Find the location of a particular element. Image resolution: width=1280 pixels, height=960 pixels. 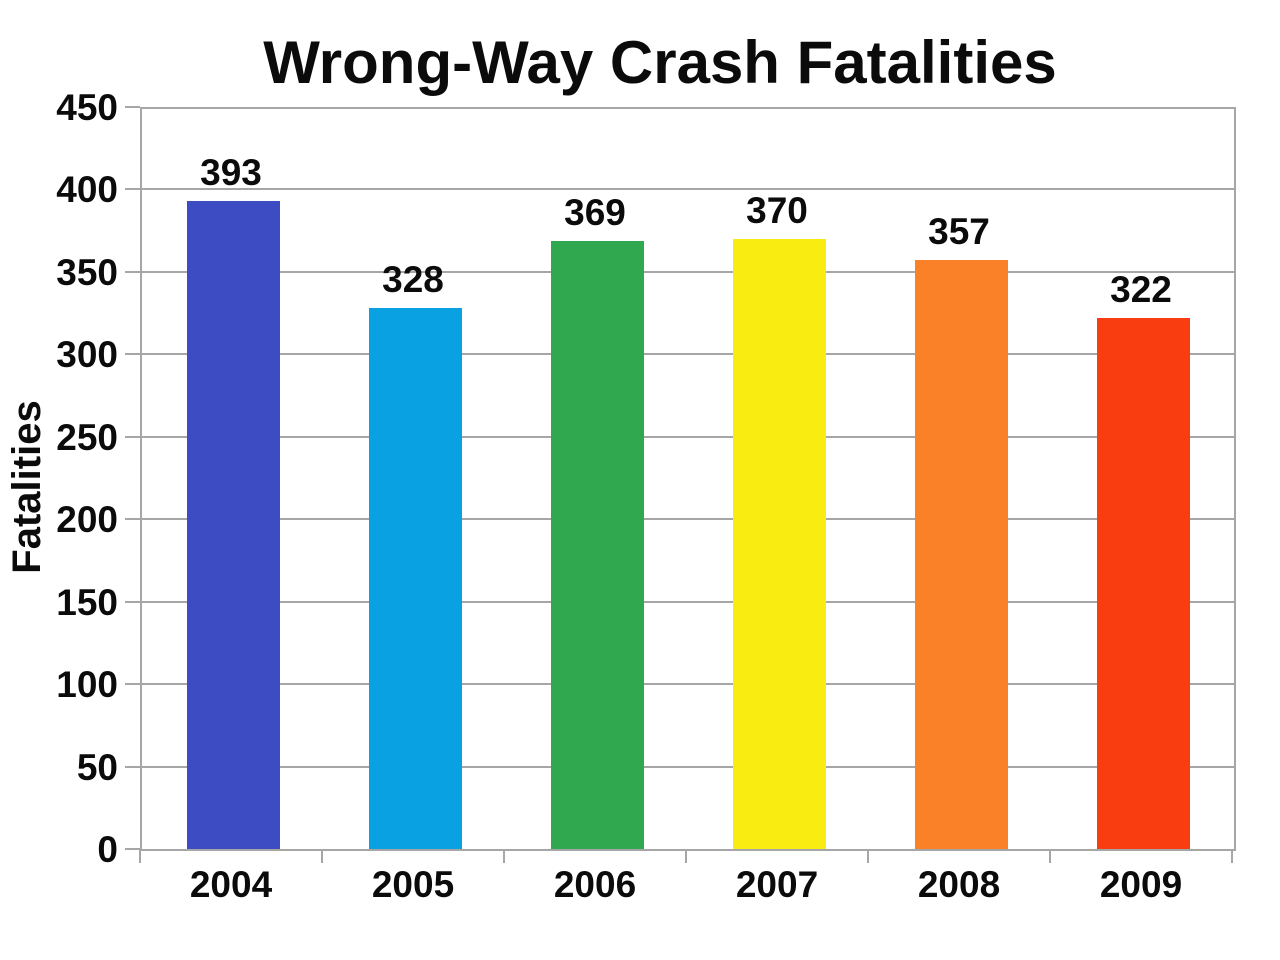

bar-value-label-2007: 370 is located at coordinates (777, 210).